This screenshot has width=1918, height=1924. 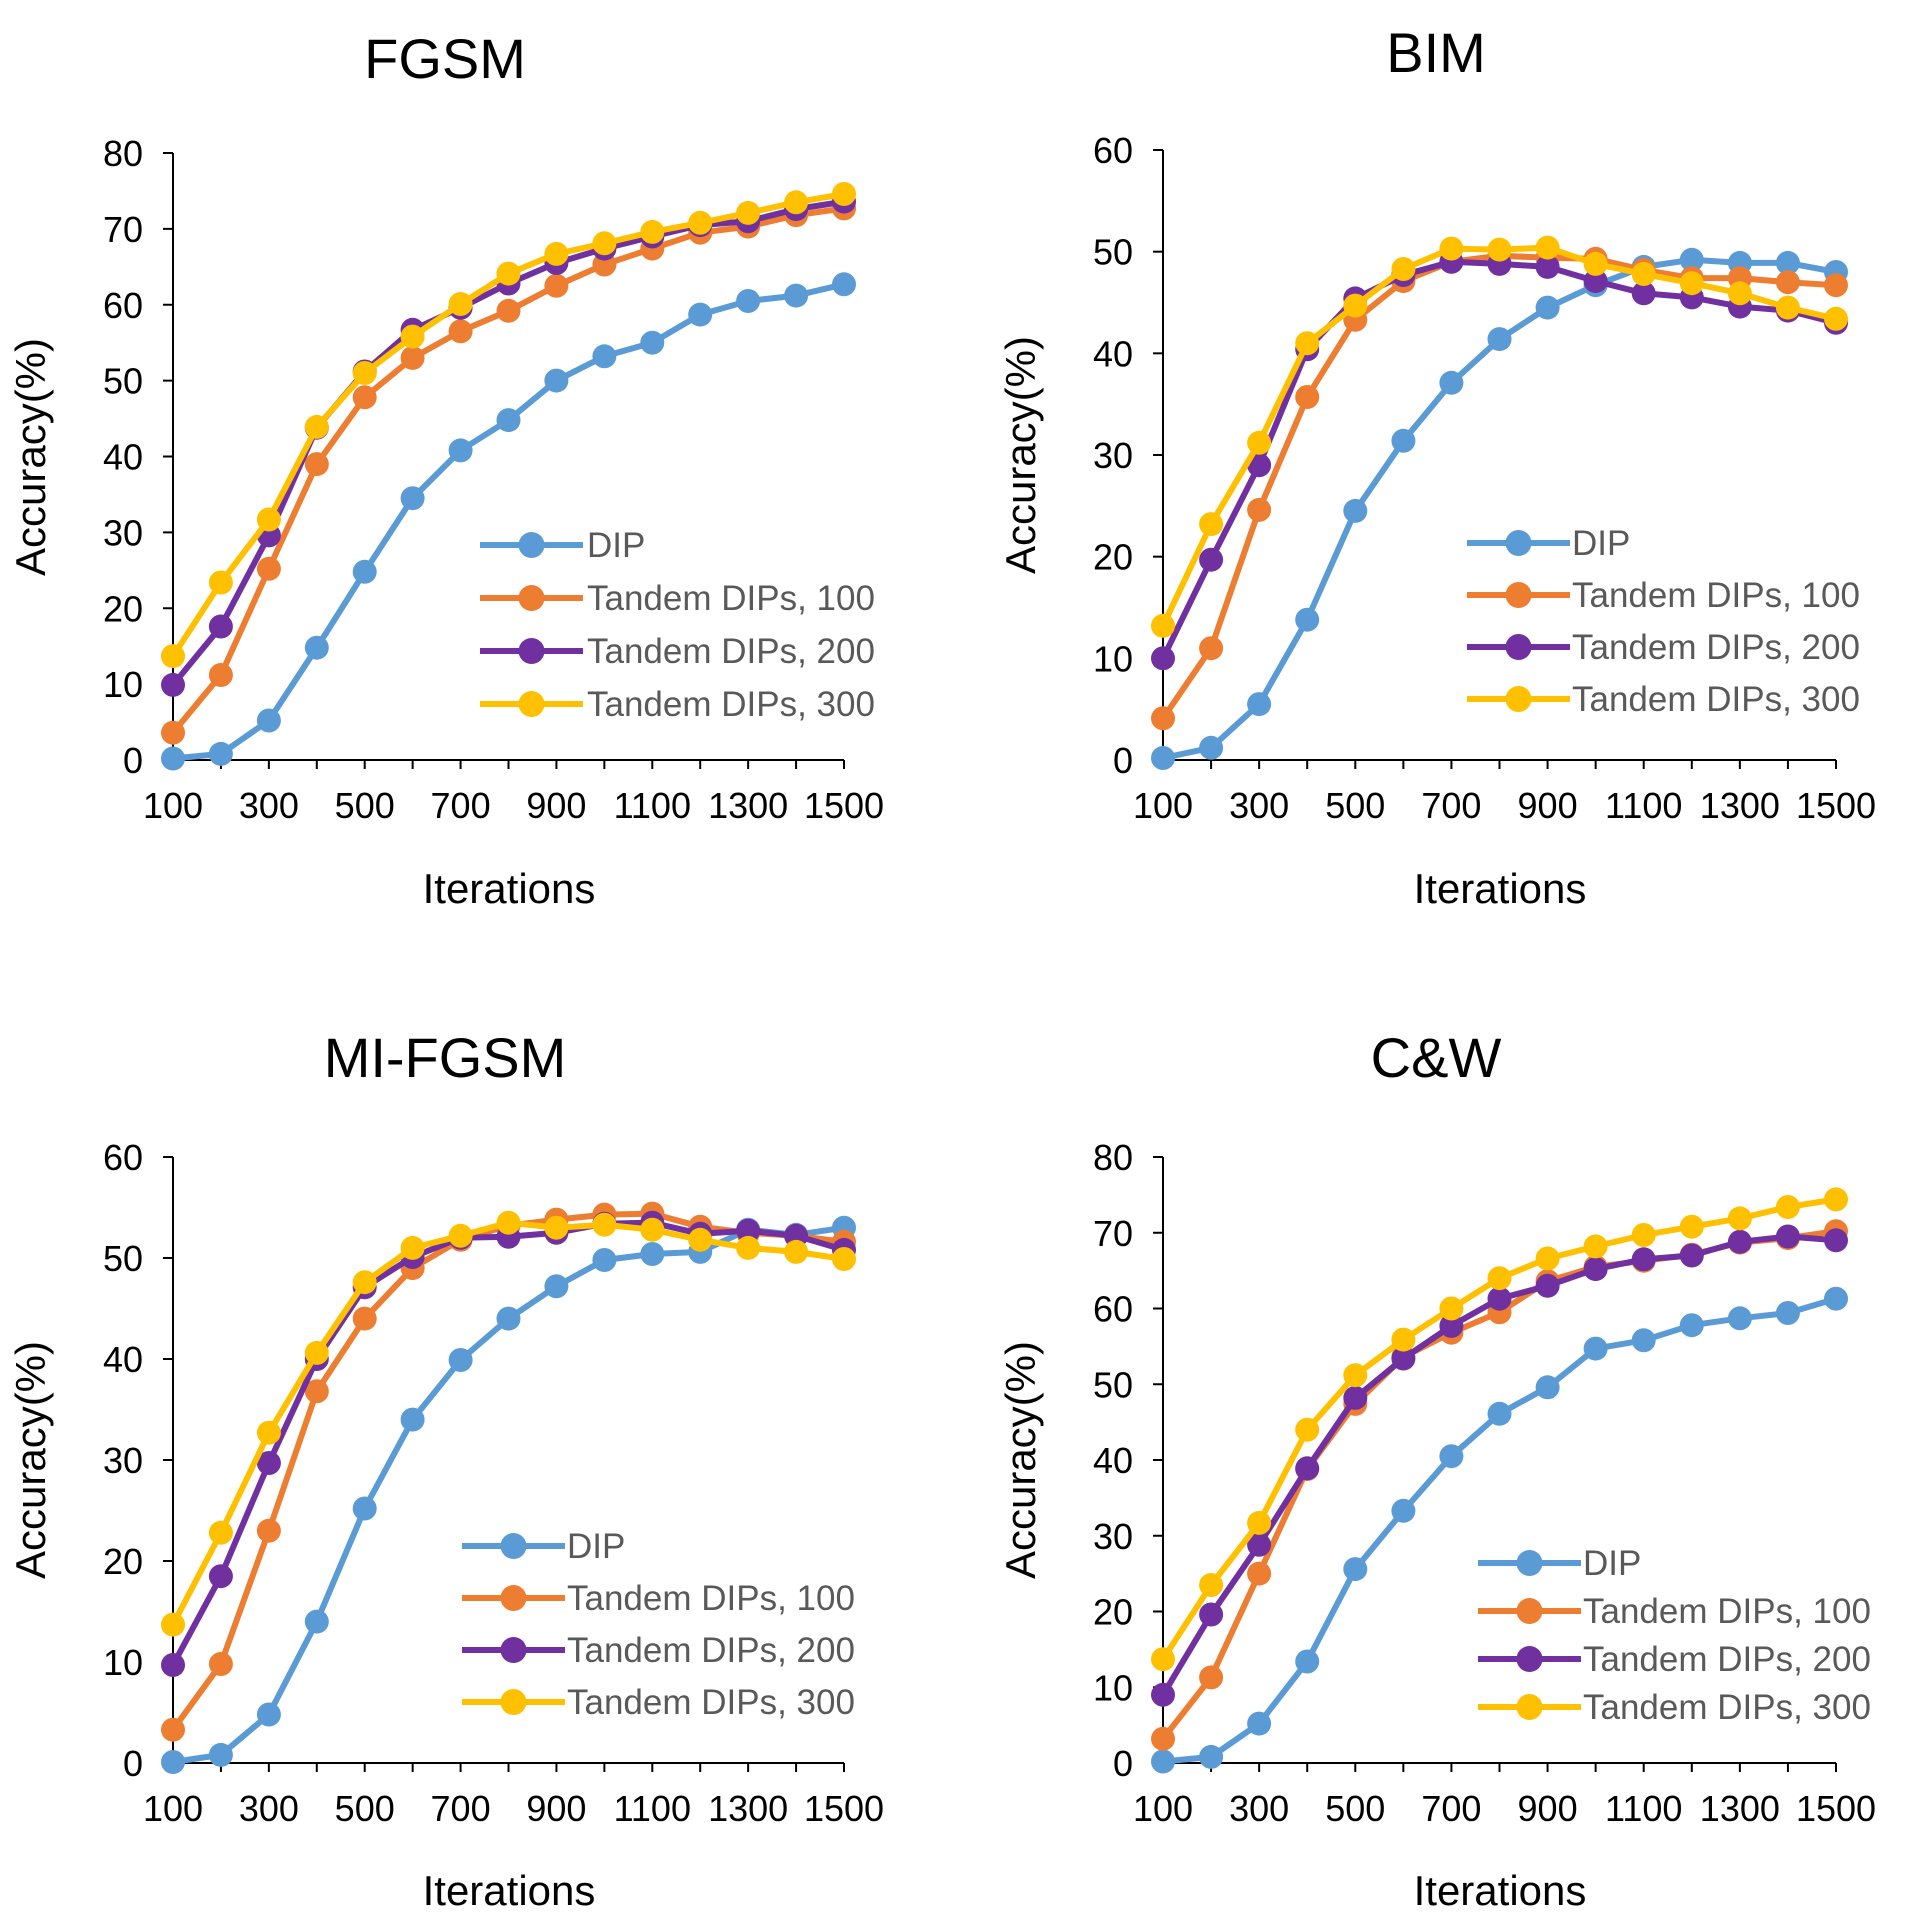 What do you see at coordinates (1113, 1233) in the screenshot?
I see `y-tick-label: 70` at bounding box center [1113, 1233].